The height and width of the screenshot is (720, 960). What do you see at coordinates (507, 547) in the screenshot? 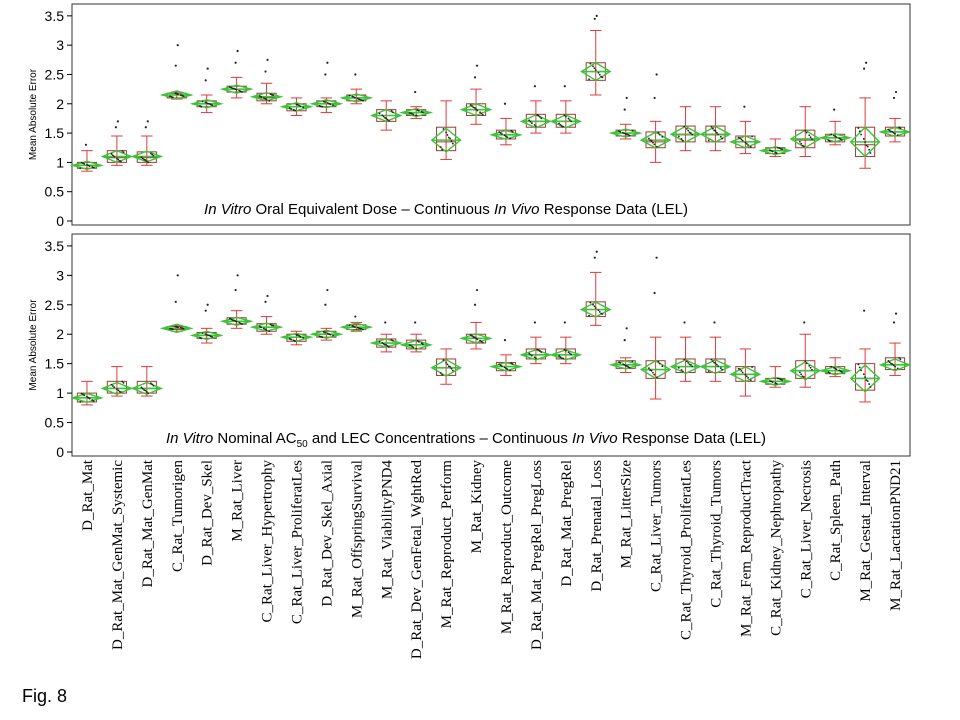
I see `category-label: M_Rat_Reproduct_Outcome` at bounding box center [507, 547].